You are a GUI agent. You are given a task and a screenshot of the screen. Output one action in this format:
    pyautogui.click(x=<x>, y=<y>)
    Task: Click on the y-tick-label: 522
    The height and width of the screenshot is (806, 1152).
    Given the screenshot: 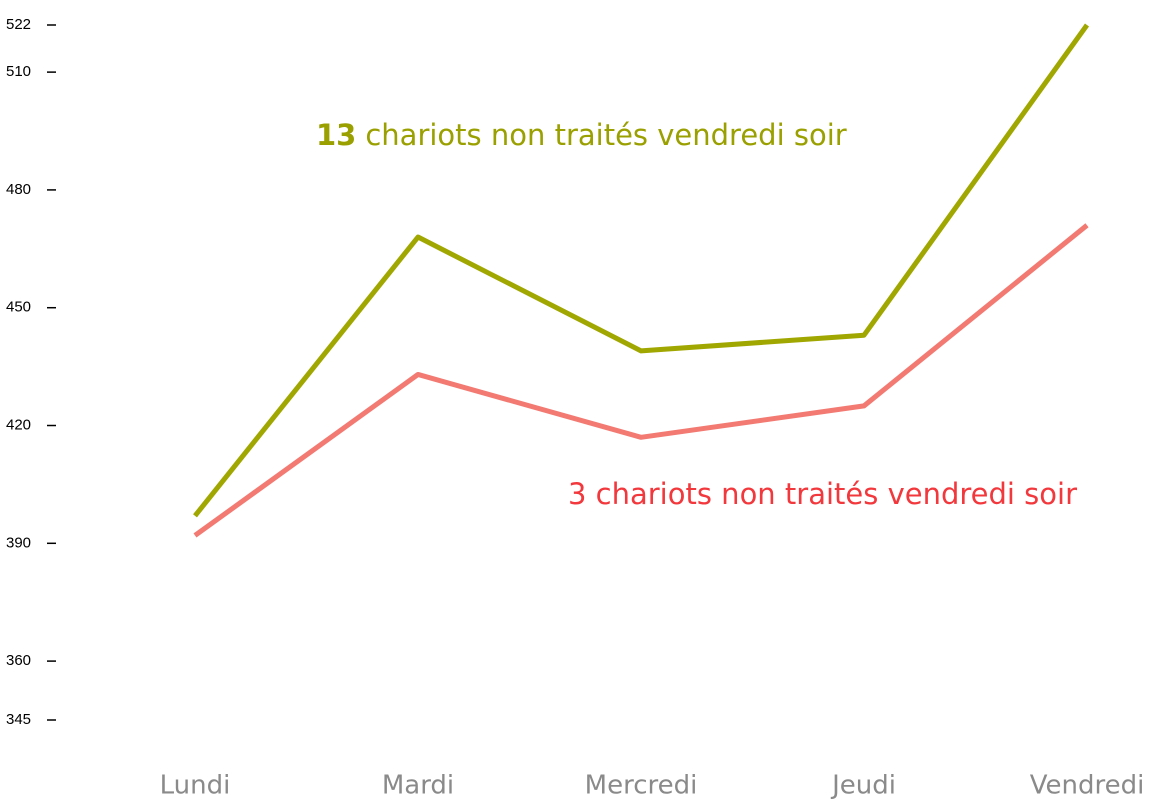 What is the action you would take?
    pyautogui.click(x=18, y=24)
    